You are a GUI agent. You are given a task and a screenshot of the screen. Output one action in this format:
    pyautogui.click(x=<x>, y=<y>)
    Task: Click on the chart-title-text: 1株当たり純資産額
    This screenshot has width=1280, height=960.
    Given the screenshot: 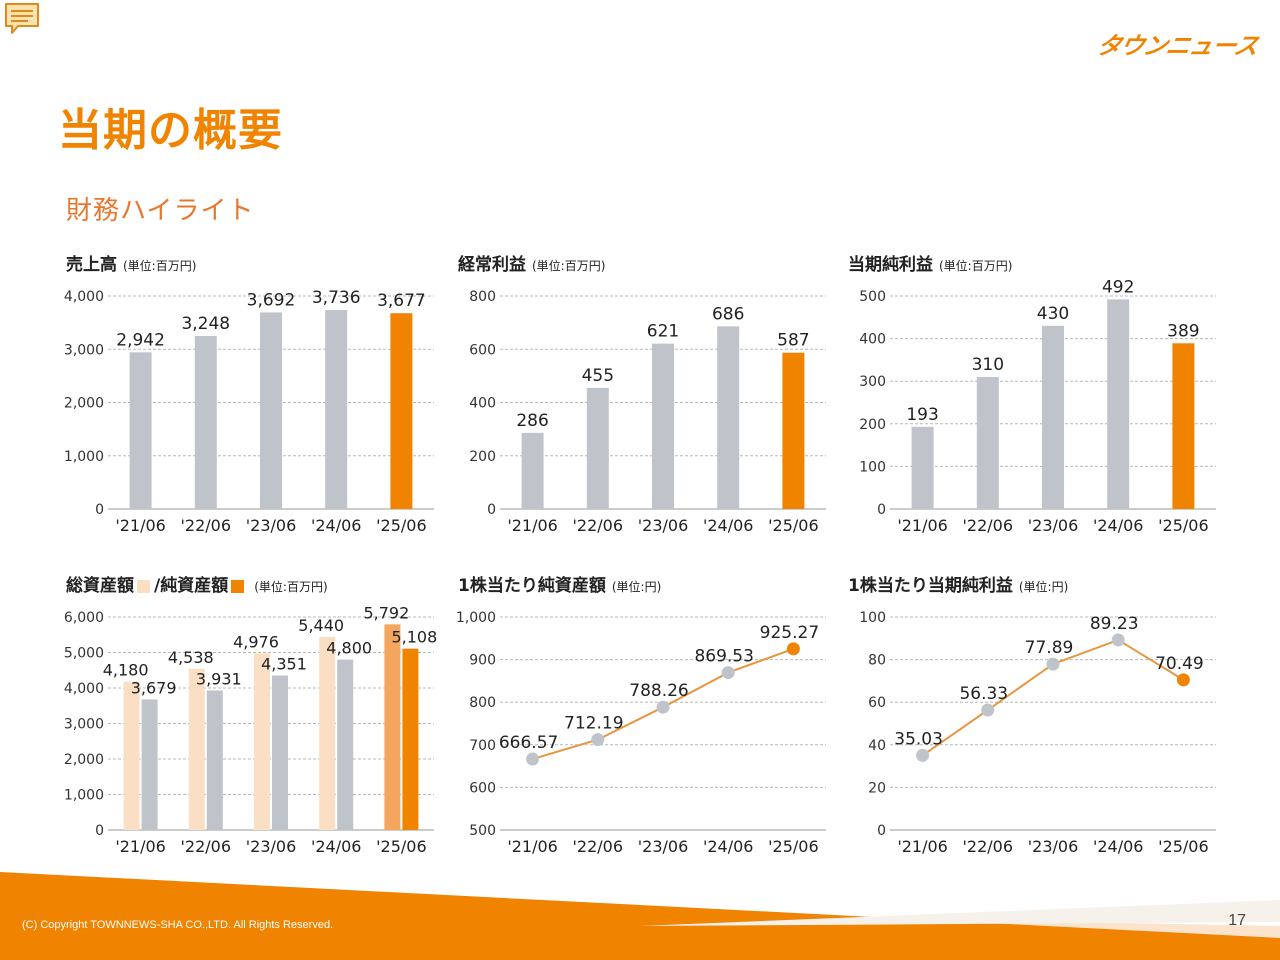 What is the action you would take?
    pyautogui.click(x=532, y=586)
    